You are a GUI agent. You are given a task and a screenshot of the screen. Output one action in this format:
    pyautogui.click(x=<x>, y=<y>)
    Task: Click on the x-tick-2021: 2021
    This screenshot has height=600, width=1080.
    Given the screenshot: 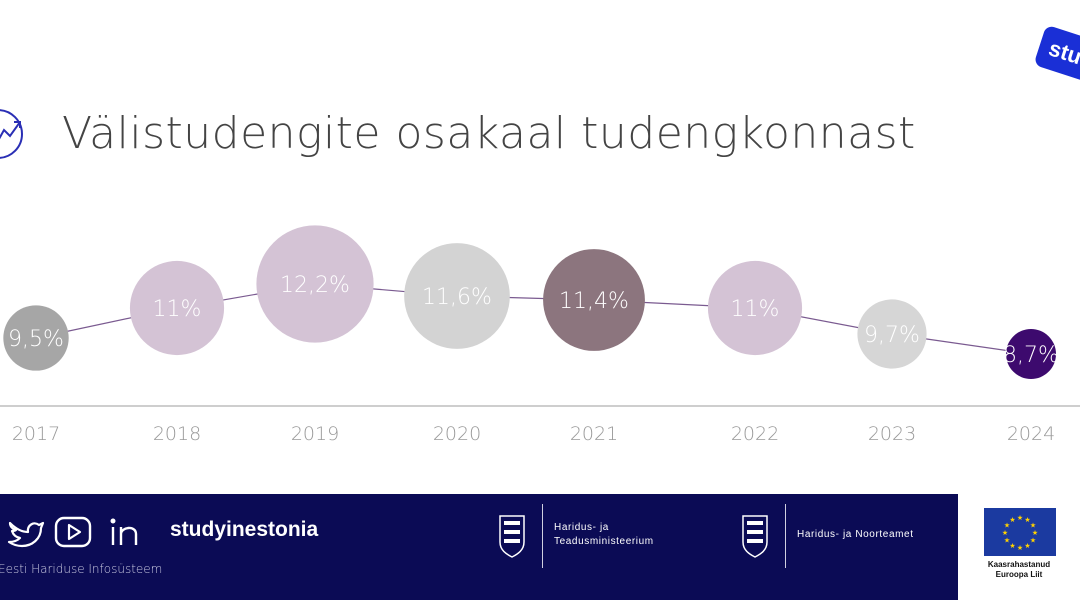 What is the action you would take?
    pyautogui.click(x=594, y=434)
    